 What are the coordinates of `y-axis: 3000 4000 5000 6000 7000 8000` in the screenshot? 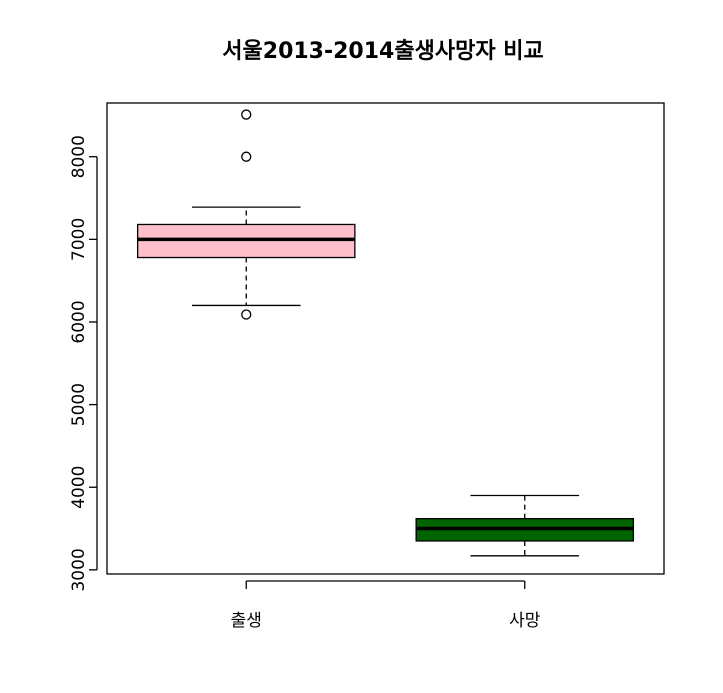 It's located at (83, 363).